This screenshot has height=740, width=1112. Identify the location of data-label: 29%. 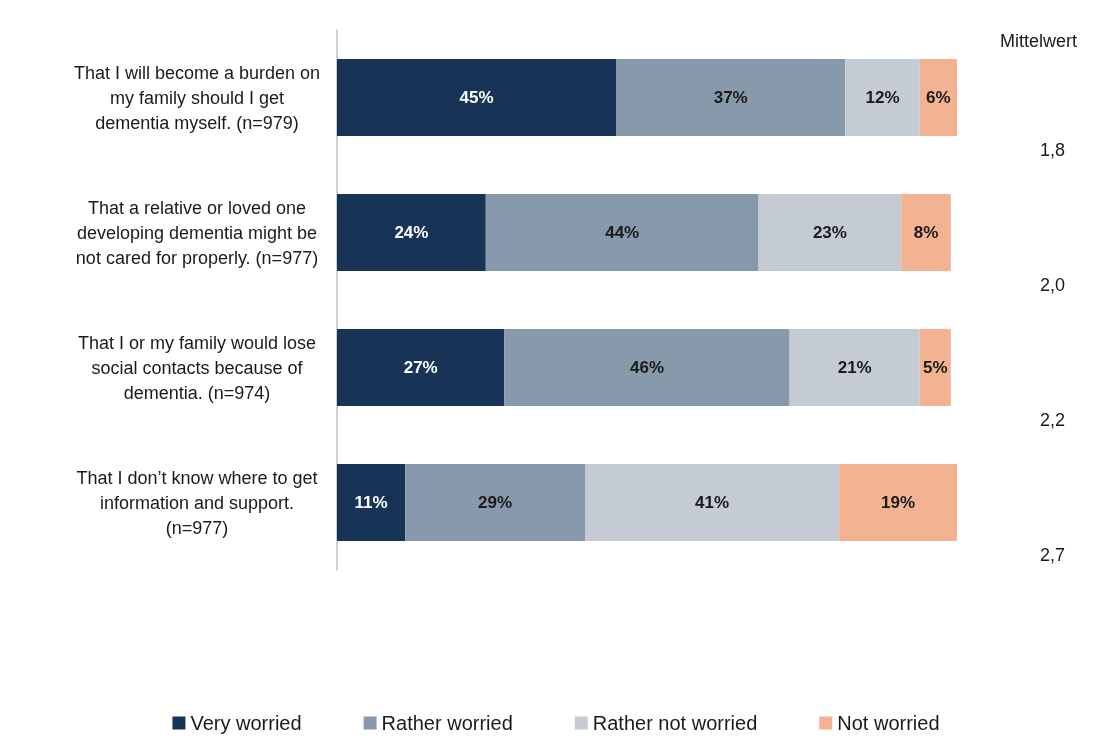
(495, 502).